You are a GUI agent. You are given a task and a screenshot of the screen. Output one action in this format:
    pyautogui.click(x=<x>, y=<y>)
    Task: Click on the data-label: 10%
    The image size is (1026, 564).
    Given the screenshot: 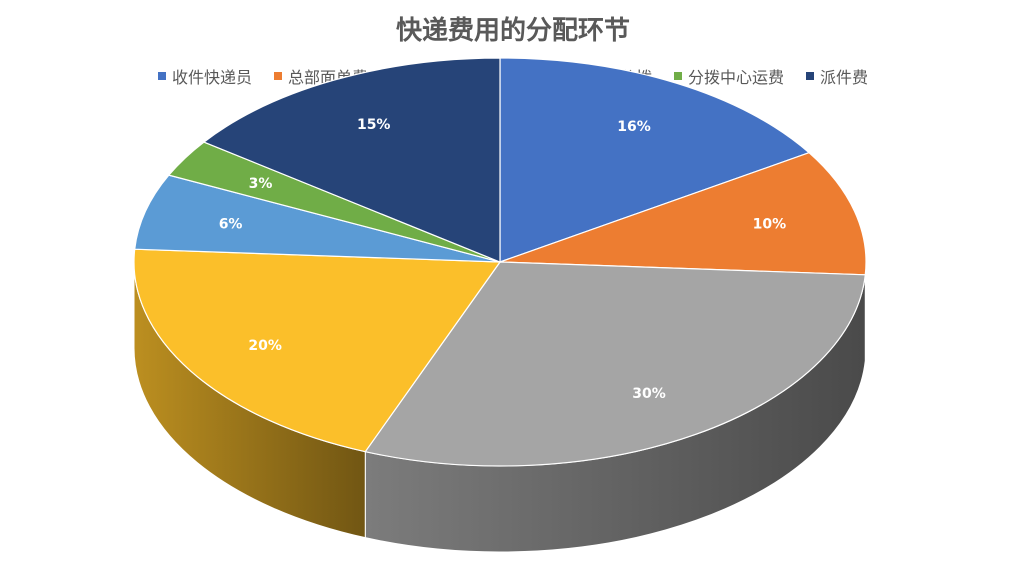 What is the action you would take?
    pyautogui.click(x=770, y=224)
    